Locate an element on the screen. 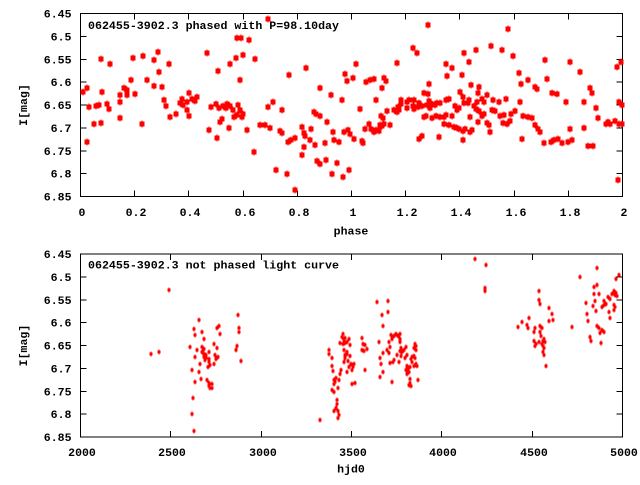 The width and height of the screenshot is (640, 485). svg-text: 1.8 is located at coordinates (570, 214).